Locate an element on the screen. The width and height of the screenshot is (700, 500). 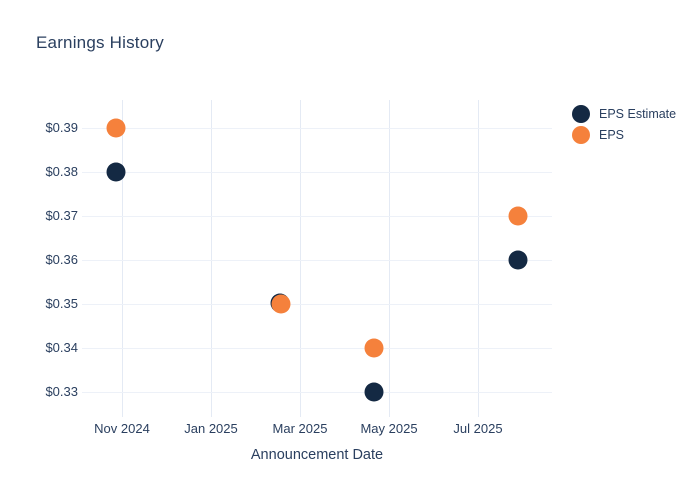
legend: EPS Estimate EPS is located at coordinates (624, 124).